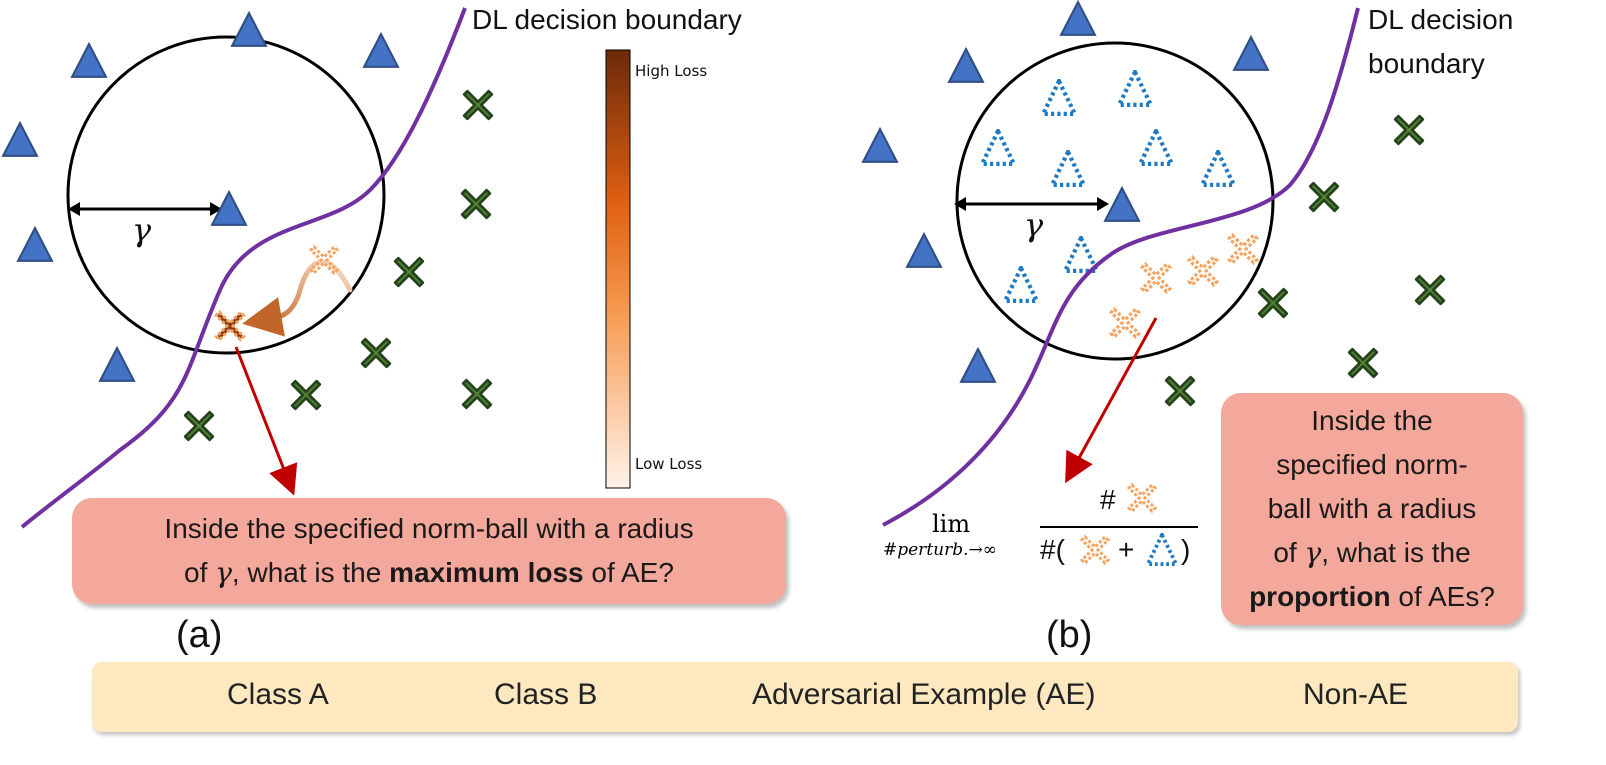 This screenshot has width=1606, height=765. Describe the element at coordinates (1372, 552) in the screenshot. I see `callout-b-line4: of γ, what is the` at that location.